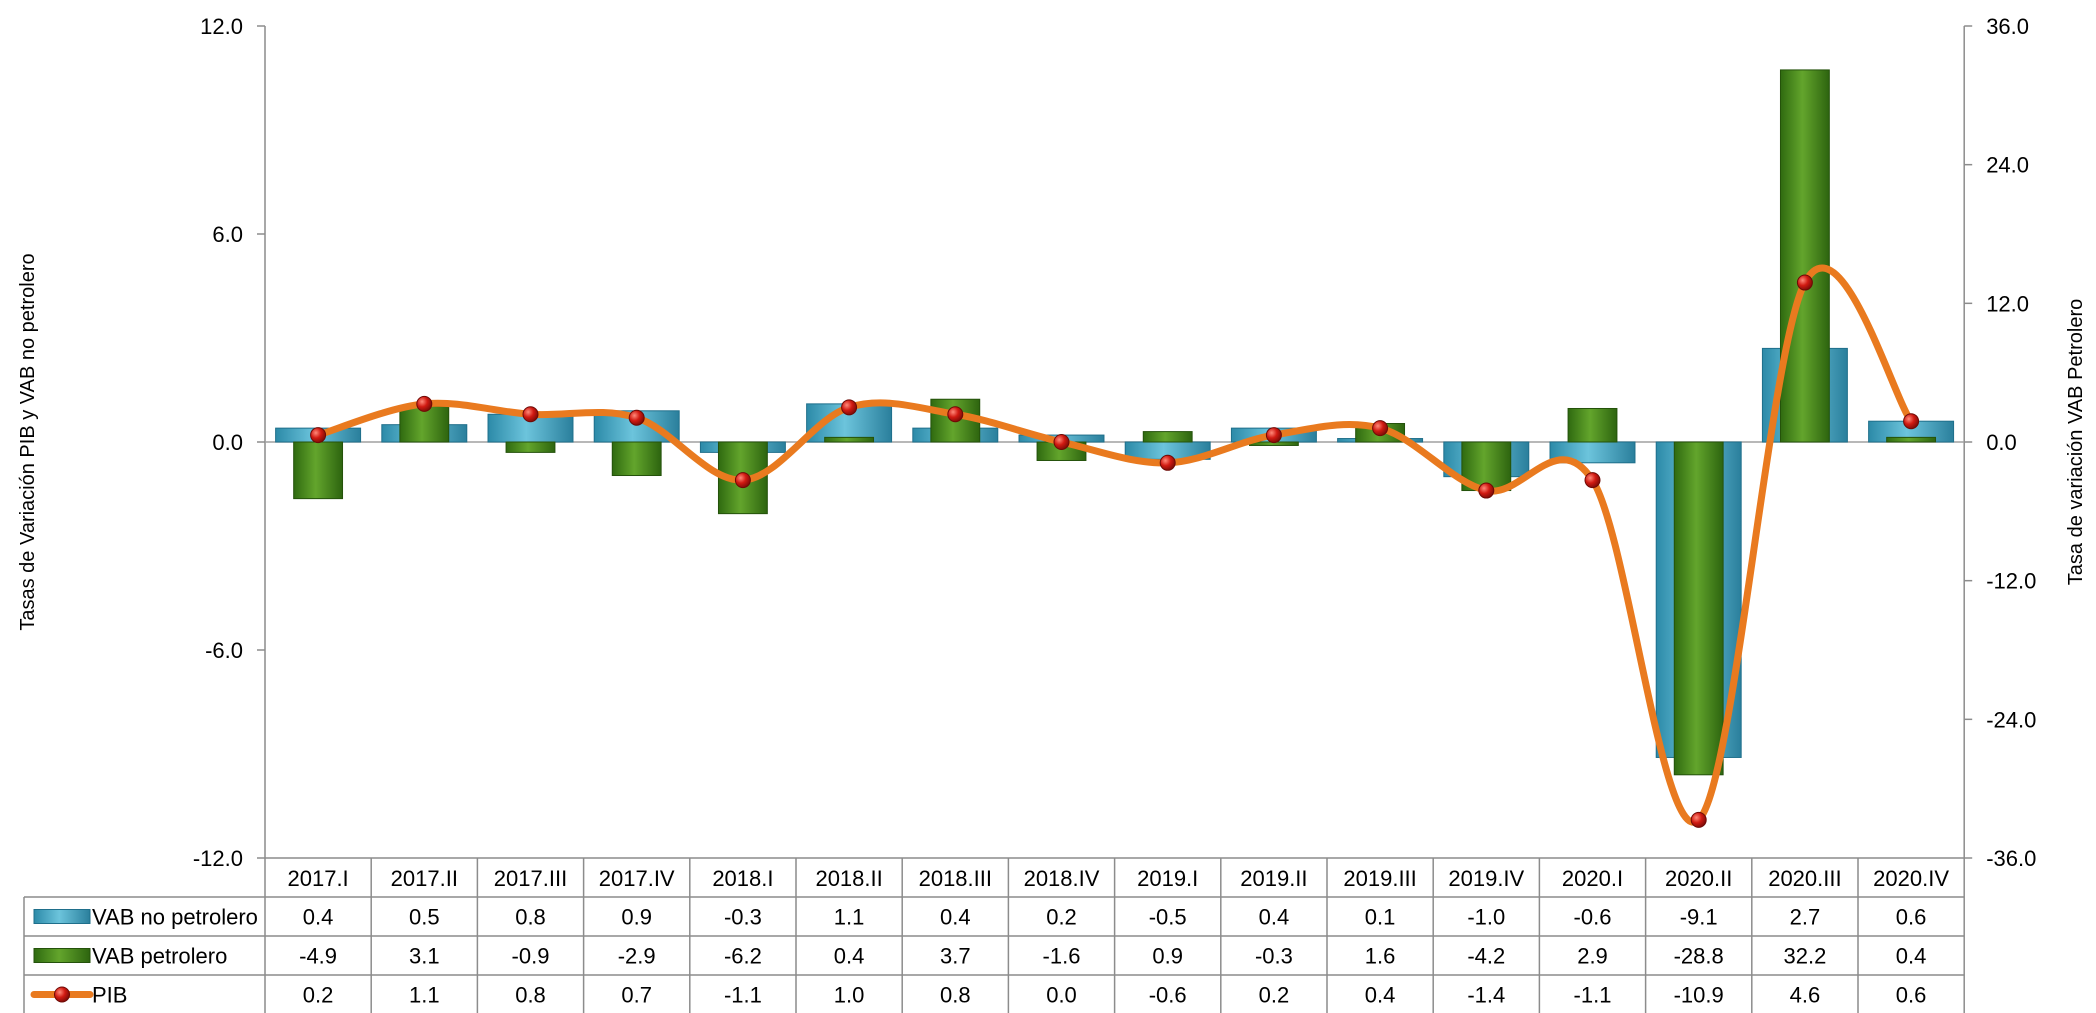 The image size is (2096, 1013). I want to click on data-label: -4.2, so click(1486, 956).